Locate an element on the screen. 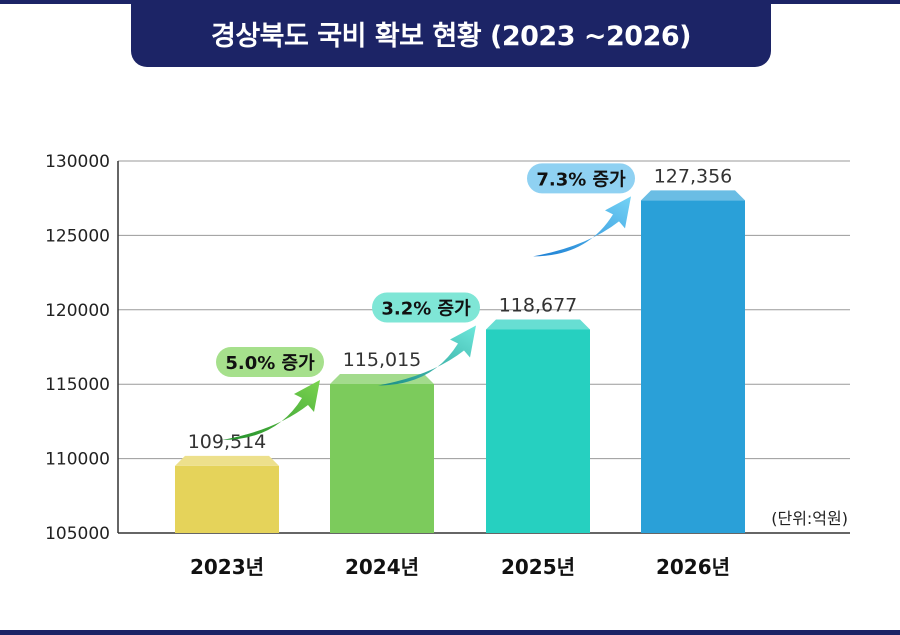 The height and width of the screenshot is (635, 900). y-tick-label: 115000 is located at coordinates (77, 385).